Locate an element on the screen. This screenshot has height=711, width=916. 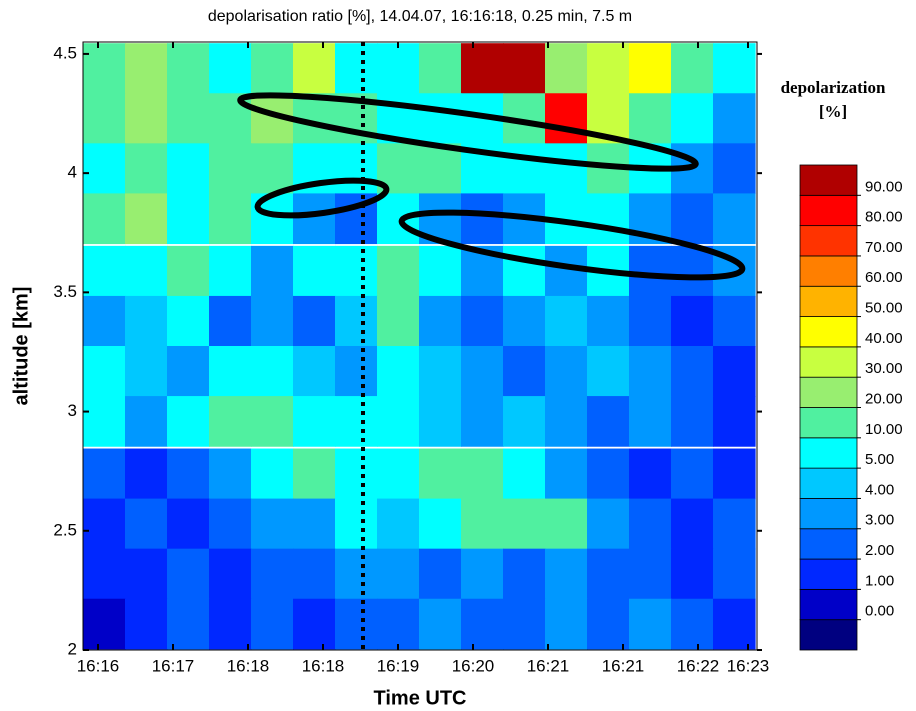
x-tick-label: 16:21 is located at coordinates (623, 665).